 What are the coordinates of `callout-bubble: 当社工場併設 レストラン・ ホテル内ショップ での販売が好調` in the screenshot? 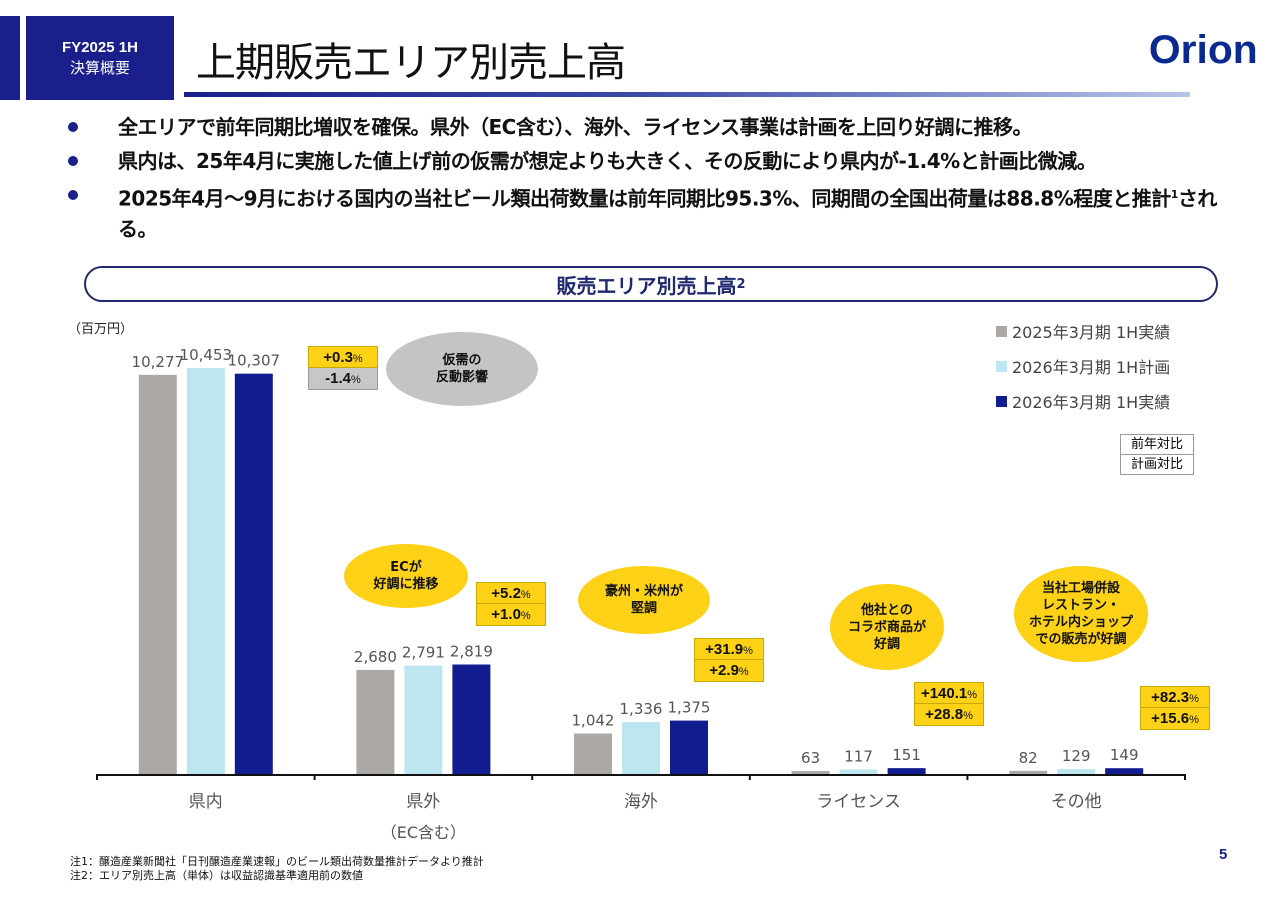 It's located at (1081, 614).